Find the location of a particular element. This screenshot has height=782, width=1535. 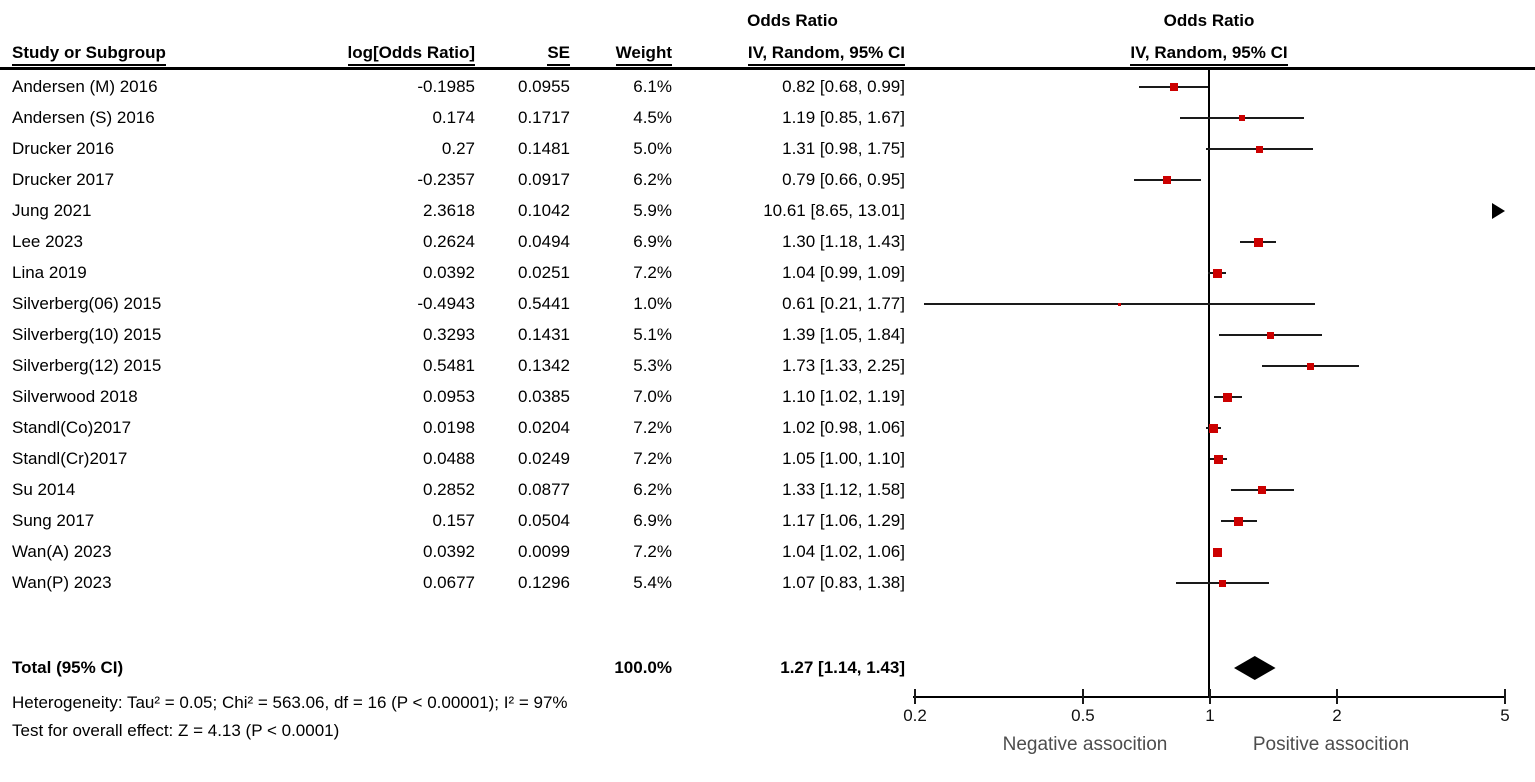

tick-label: 5 is located at coordinates (1505, 715).